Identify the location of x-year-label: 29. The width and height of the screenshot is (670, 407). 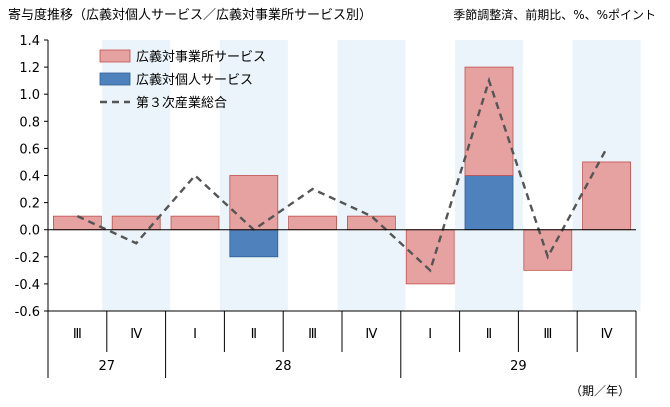
(518, 366).